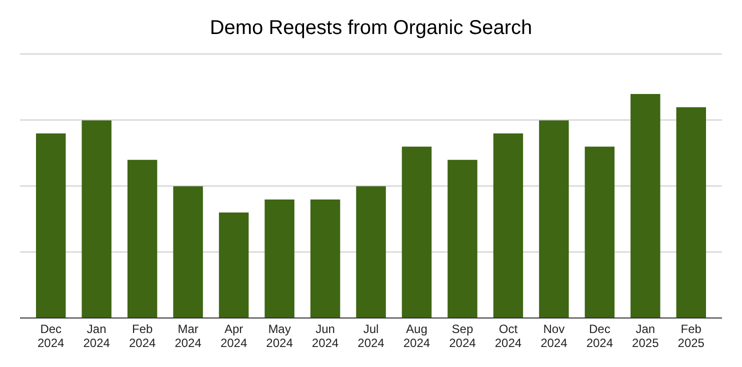 This screenshot has height=367, width=742. What do you see at coordinates (554, 336) in the screenshot?
I see `x-tick-label: Nov 2024` at bounding box center [554, 336].